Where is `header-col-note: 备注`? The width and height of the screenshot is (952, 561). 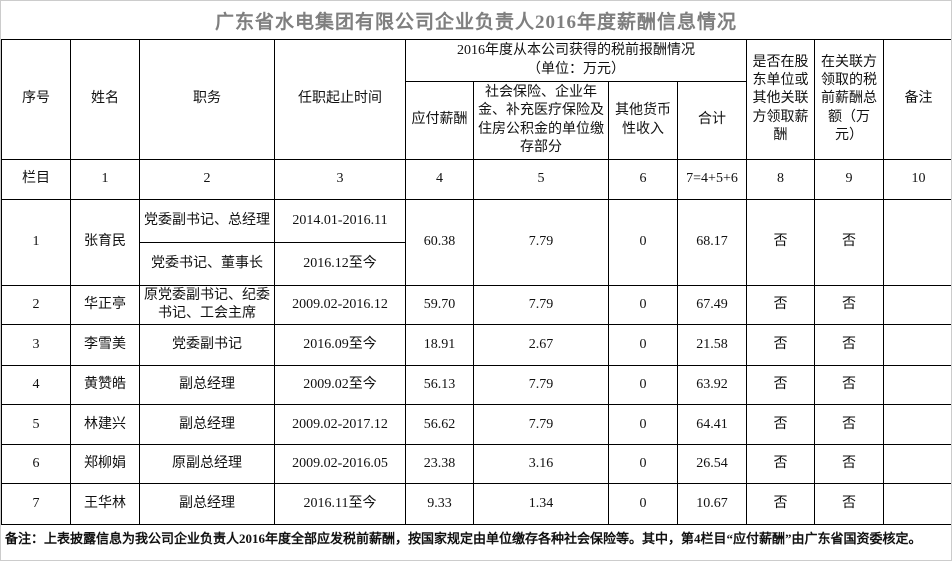 header-col-note: 备注 is located at coordinates (917, 99).